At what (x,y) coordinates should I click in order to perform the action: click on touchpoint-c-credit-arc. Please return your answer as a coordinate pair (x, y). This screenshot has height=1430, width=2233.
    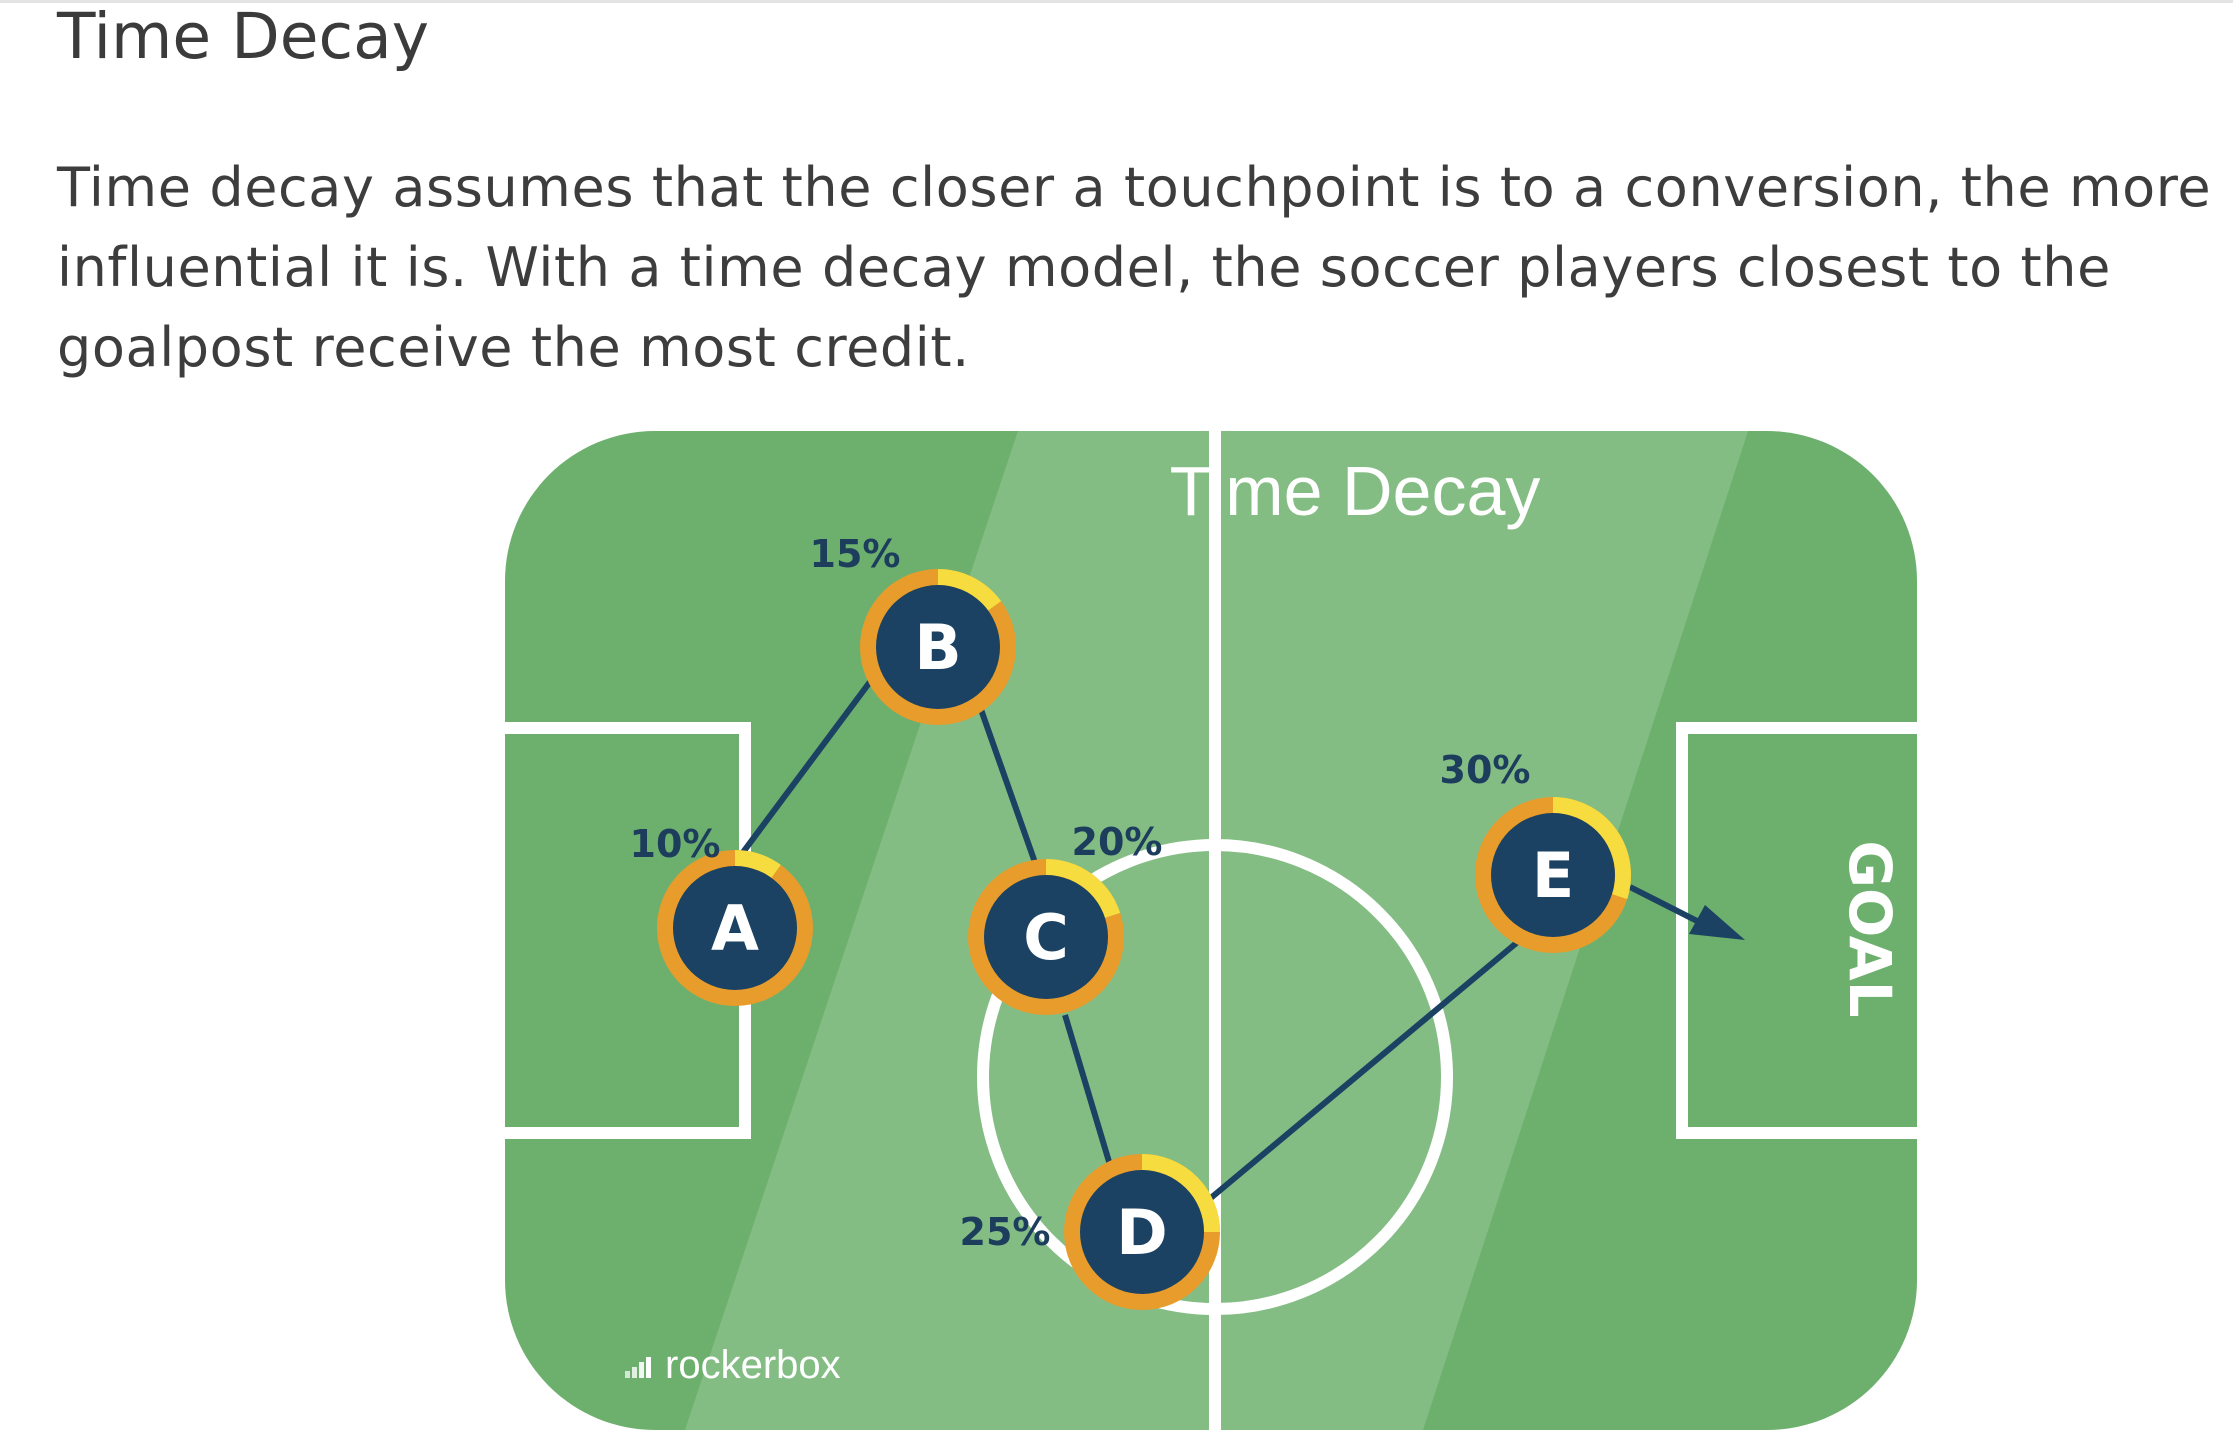
    Looking at the image, I should click on (1083, 889).